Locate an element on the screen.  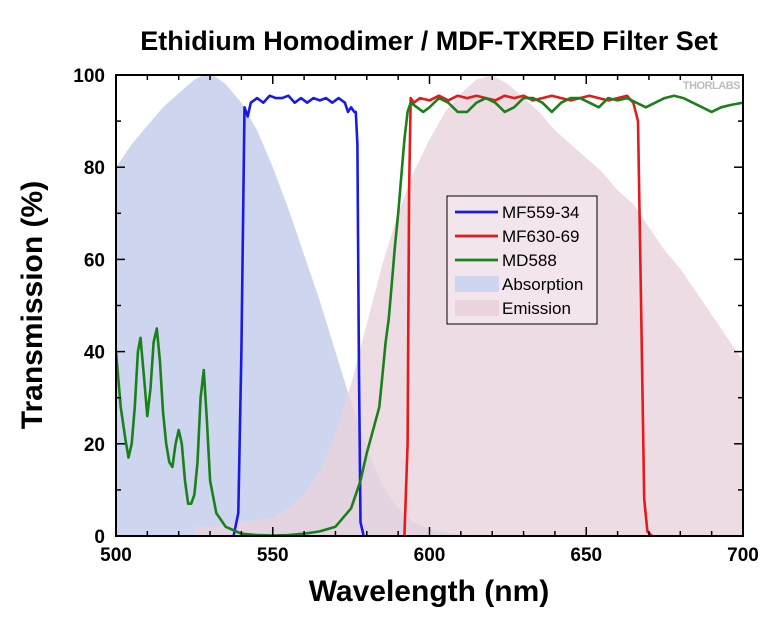
x-tick-label: 600 is located at coordinates (430, 555).